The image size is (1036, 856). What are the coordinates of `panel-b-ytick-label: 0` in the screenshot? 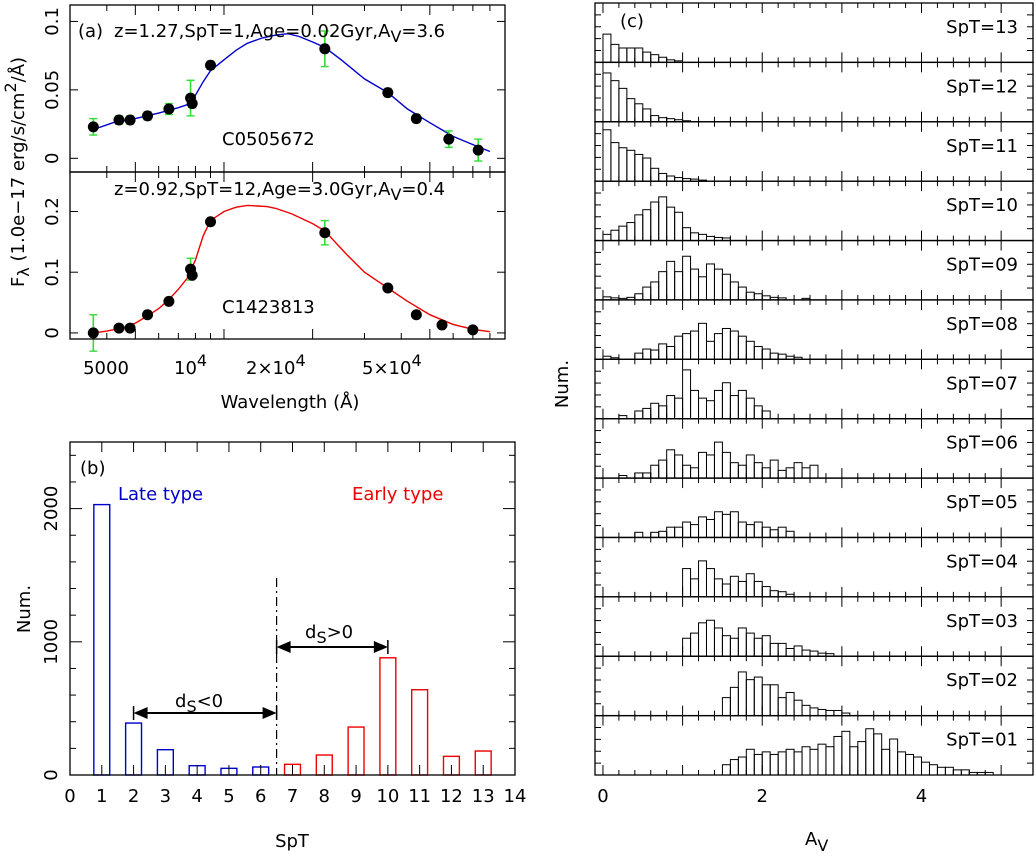 It's located at (51, 774).